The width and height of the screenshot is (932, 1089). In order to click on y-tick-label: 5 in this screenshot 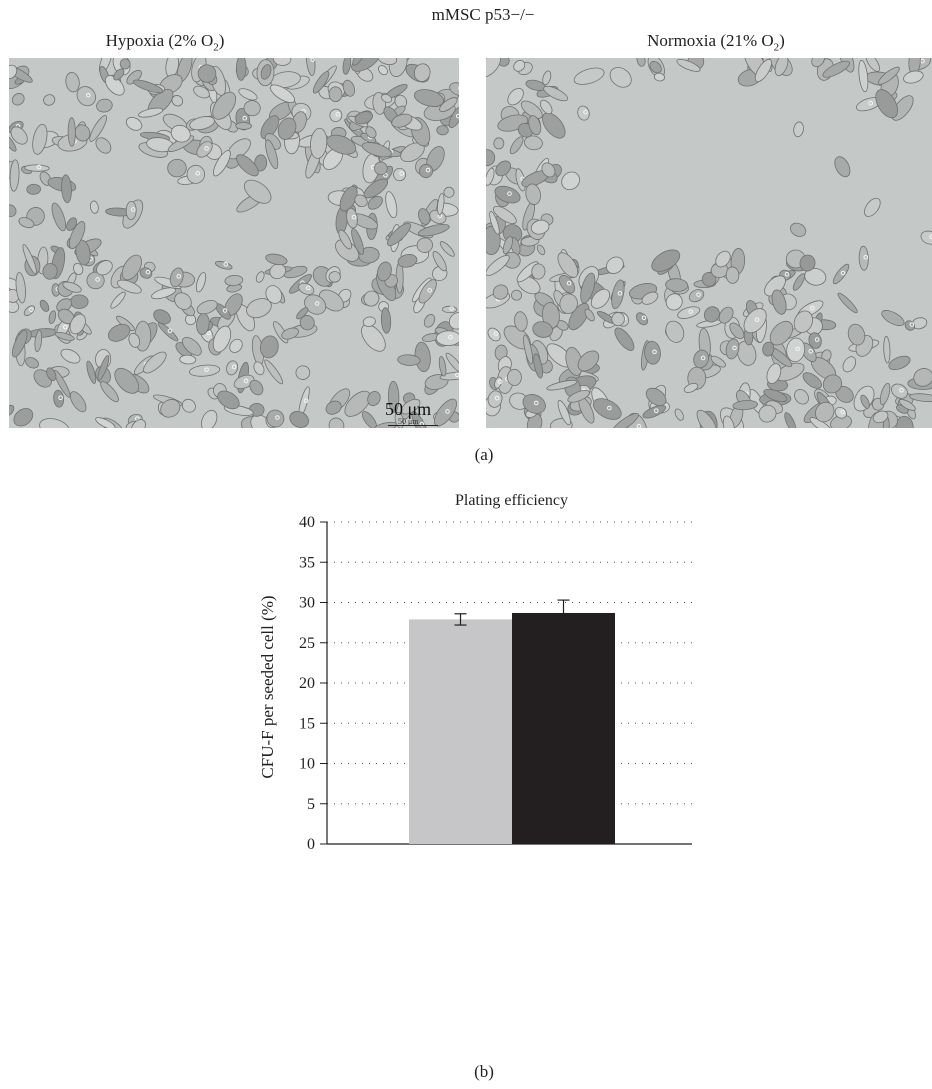, I will do `click(311, 804)`.